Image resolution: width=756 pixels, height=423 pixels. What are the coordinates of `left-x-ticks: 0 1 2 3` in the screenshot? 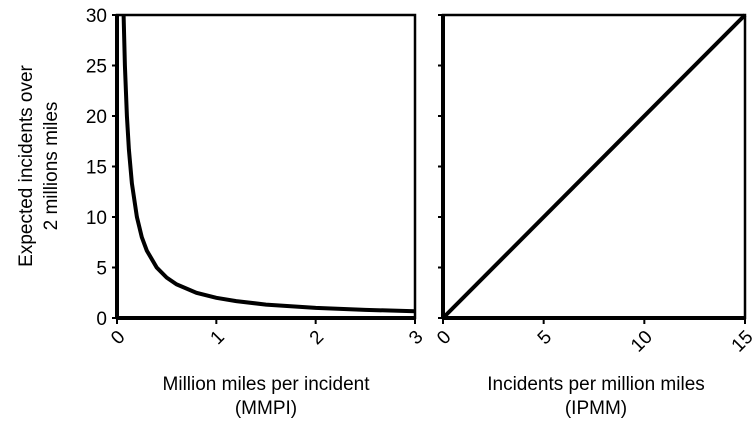 It's located at (267, 333).